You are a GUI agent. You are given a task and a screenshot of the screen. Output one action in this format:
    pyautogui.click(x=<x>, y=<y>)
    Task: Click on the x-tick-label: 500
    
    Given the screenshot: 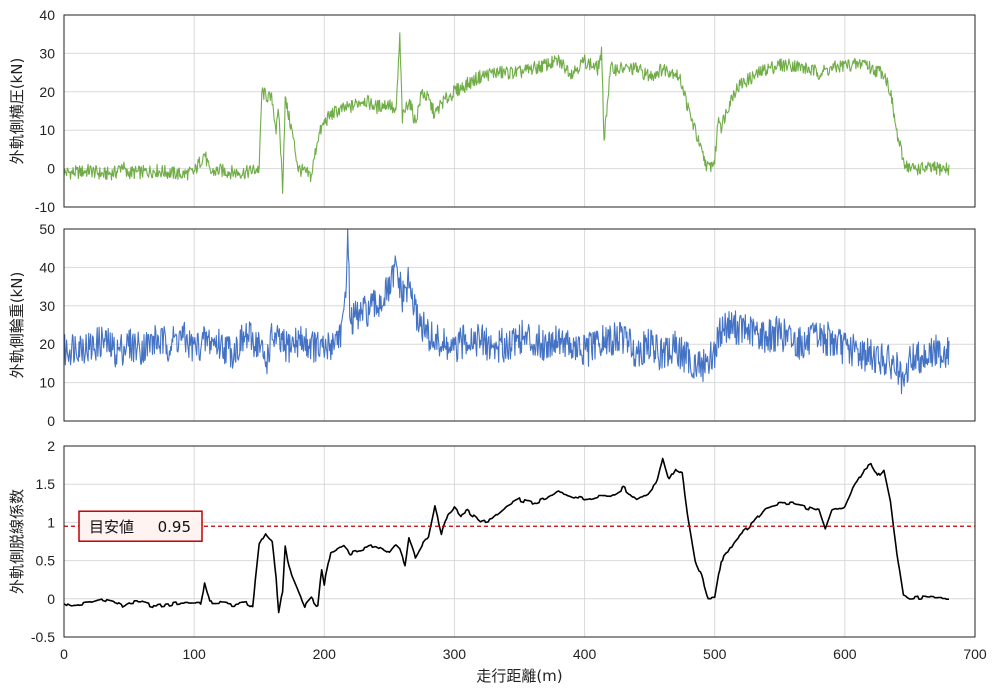 What is the action you would take?
    pyautogui.click(x=715, y=654)
    